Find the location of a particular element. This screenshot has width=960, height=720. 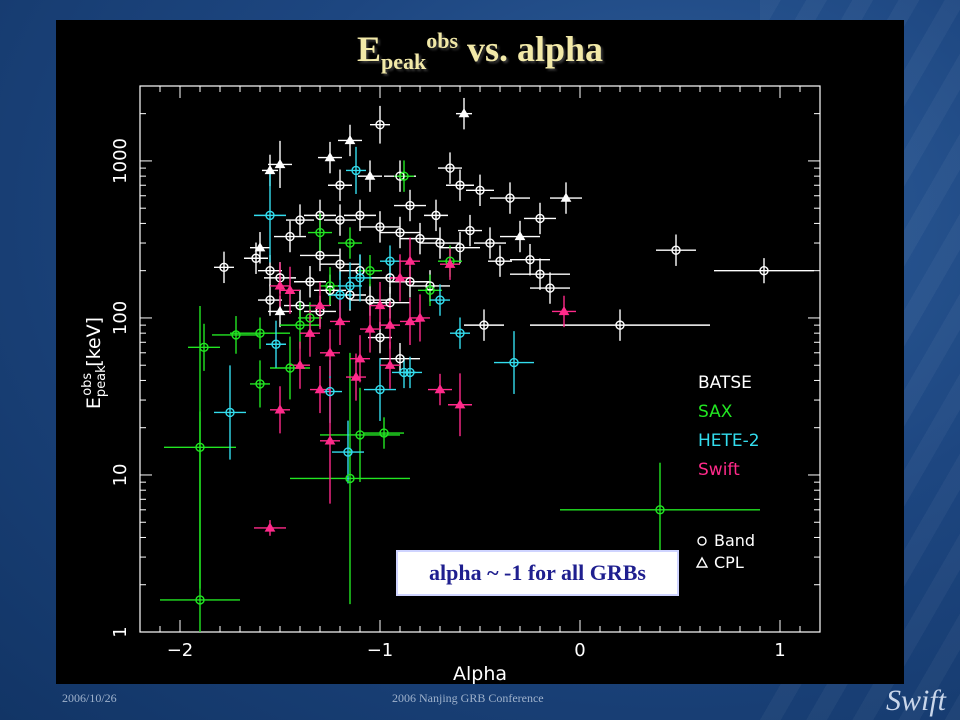

footer-conference: 2006 Nanjing GRB Conference is located at coordinates (468, 698).